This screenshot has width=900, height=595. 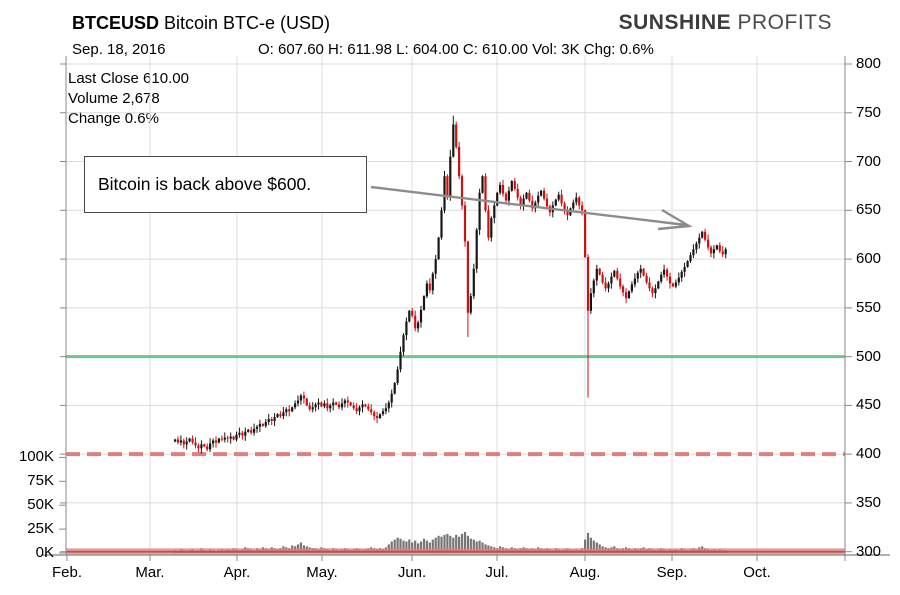 I want to click on volume-axis-label: 100K, so click(x=36, y=457).